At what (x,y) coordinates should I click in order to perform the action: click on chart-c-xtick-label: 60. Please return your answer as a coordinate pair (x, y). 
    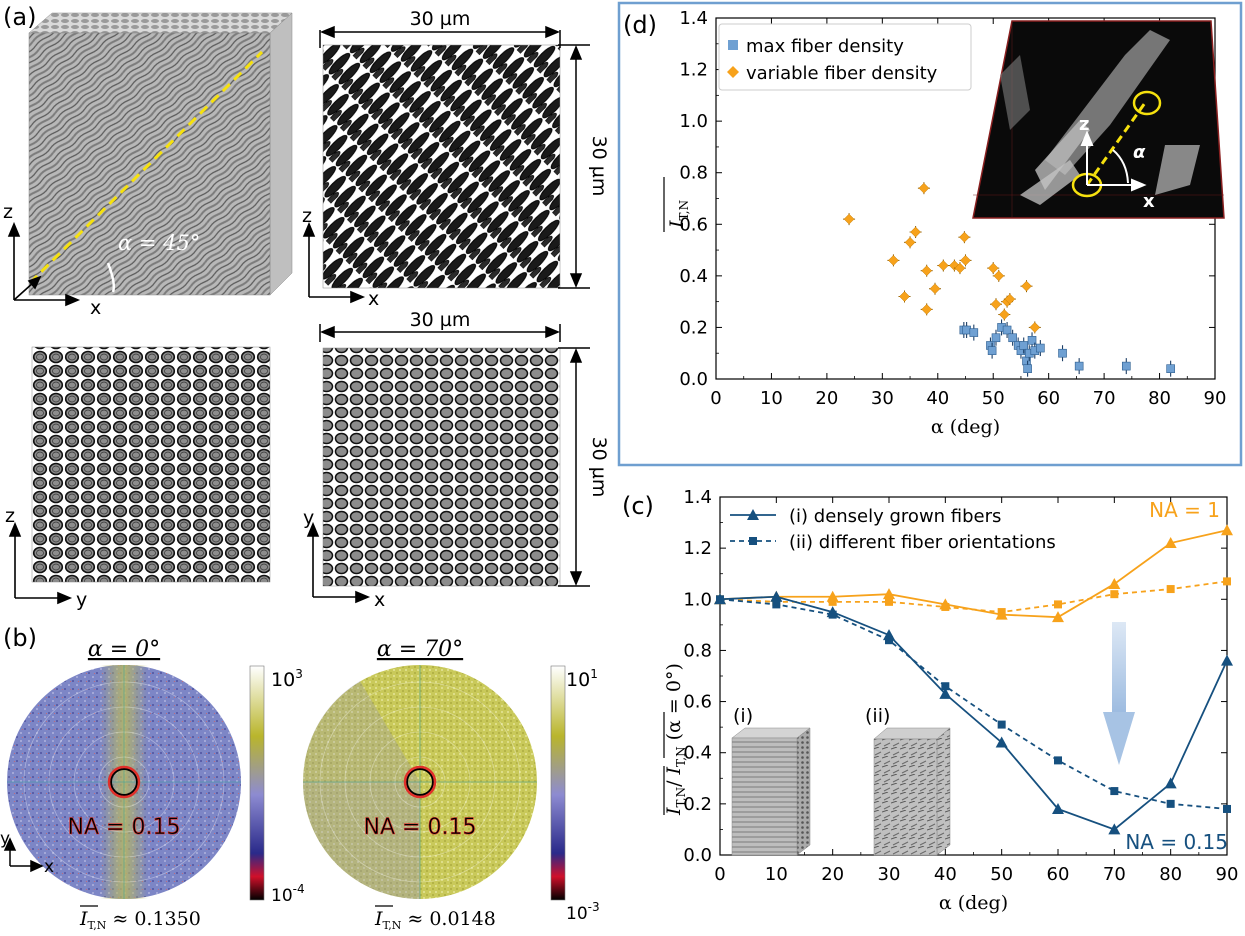
    Looking at the image, I should click on (1058, 874).